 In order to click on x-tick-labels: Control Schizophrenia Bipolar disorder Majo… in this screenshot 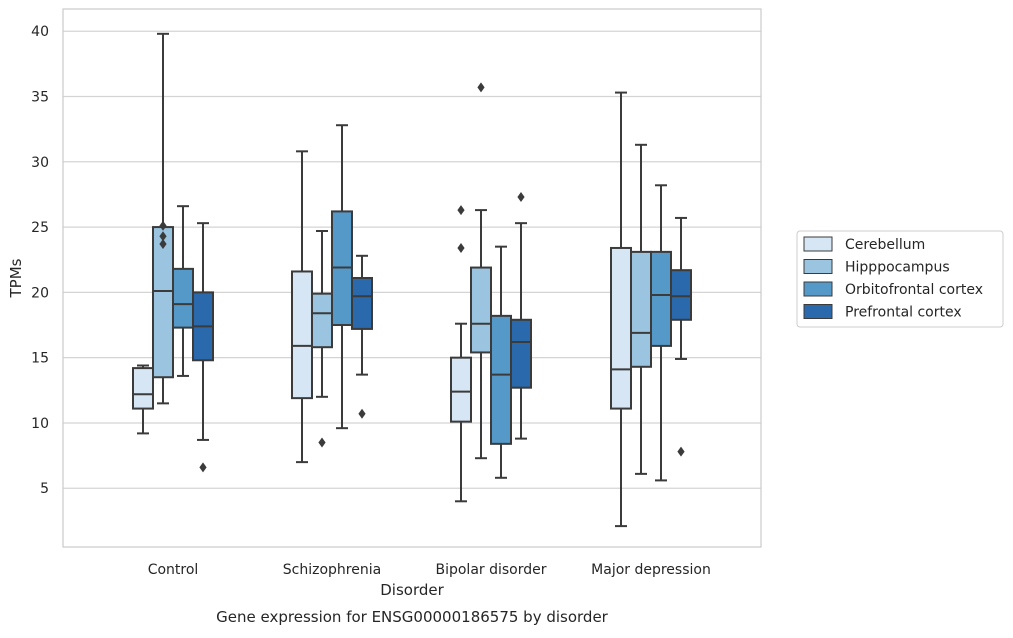, I will do `click(429, 570)`.